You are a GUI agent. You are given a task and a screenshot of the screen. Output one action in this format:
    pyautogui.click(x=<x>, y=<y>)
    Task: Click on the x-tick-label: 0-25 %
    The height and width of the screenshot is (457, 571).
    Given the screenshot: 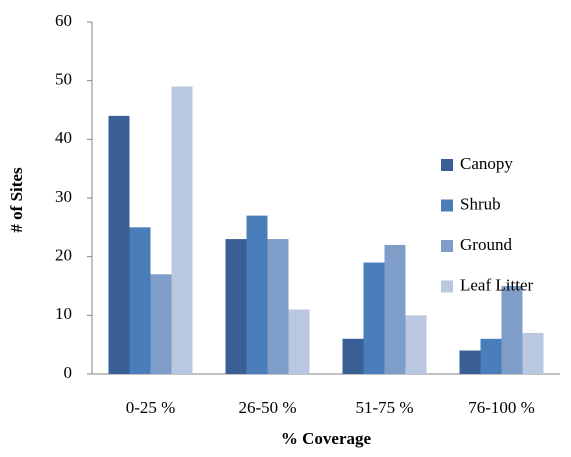 What is the action you would take?
    pyautogui.click(x=151, y=407)
    